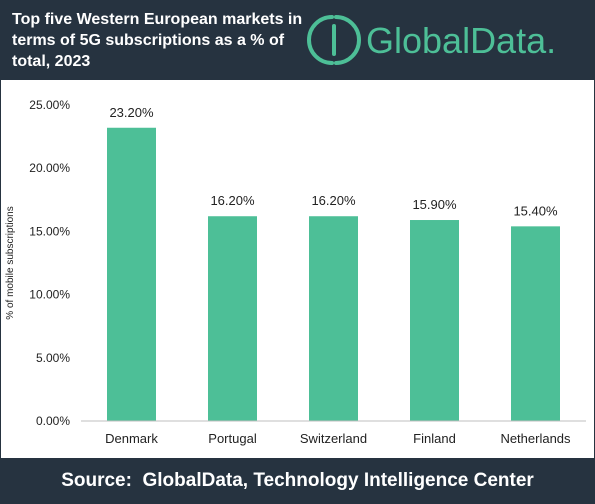 This screenshot has width=595, height=504. What do you see at coordinates (49, 105) in the screenshot?
I see `y-tick-label: 25.00%` at bounding box center [49, 105].